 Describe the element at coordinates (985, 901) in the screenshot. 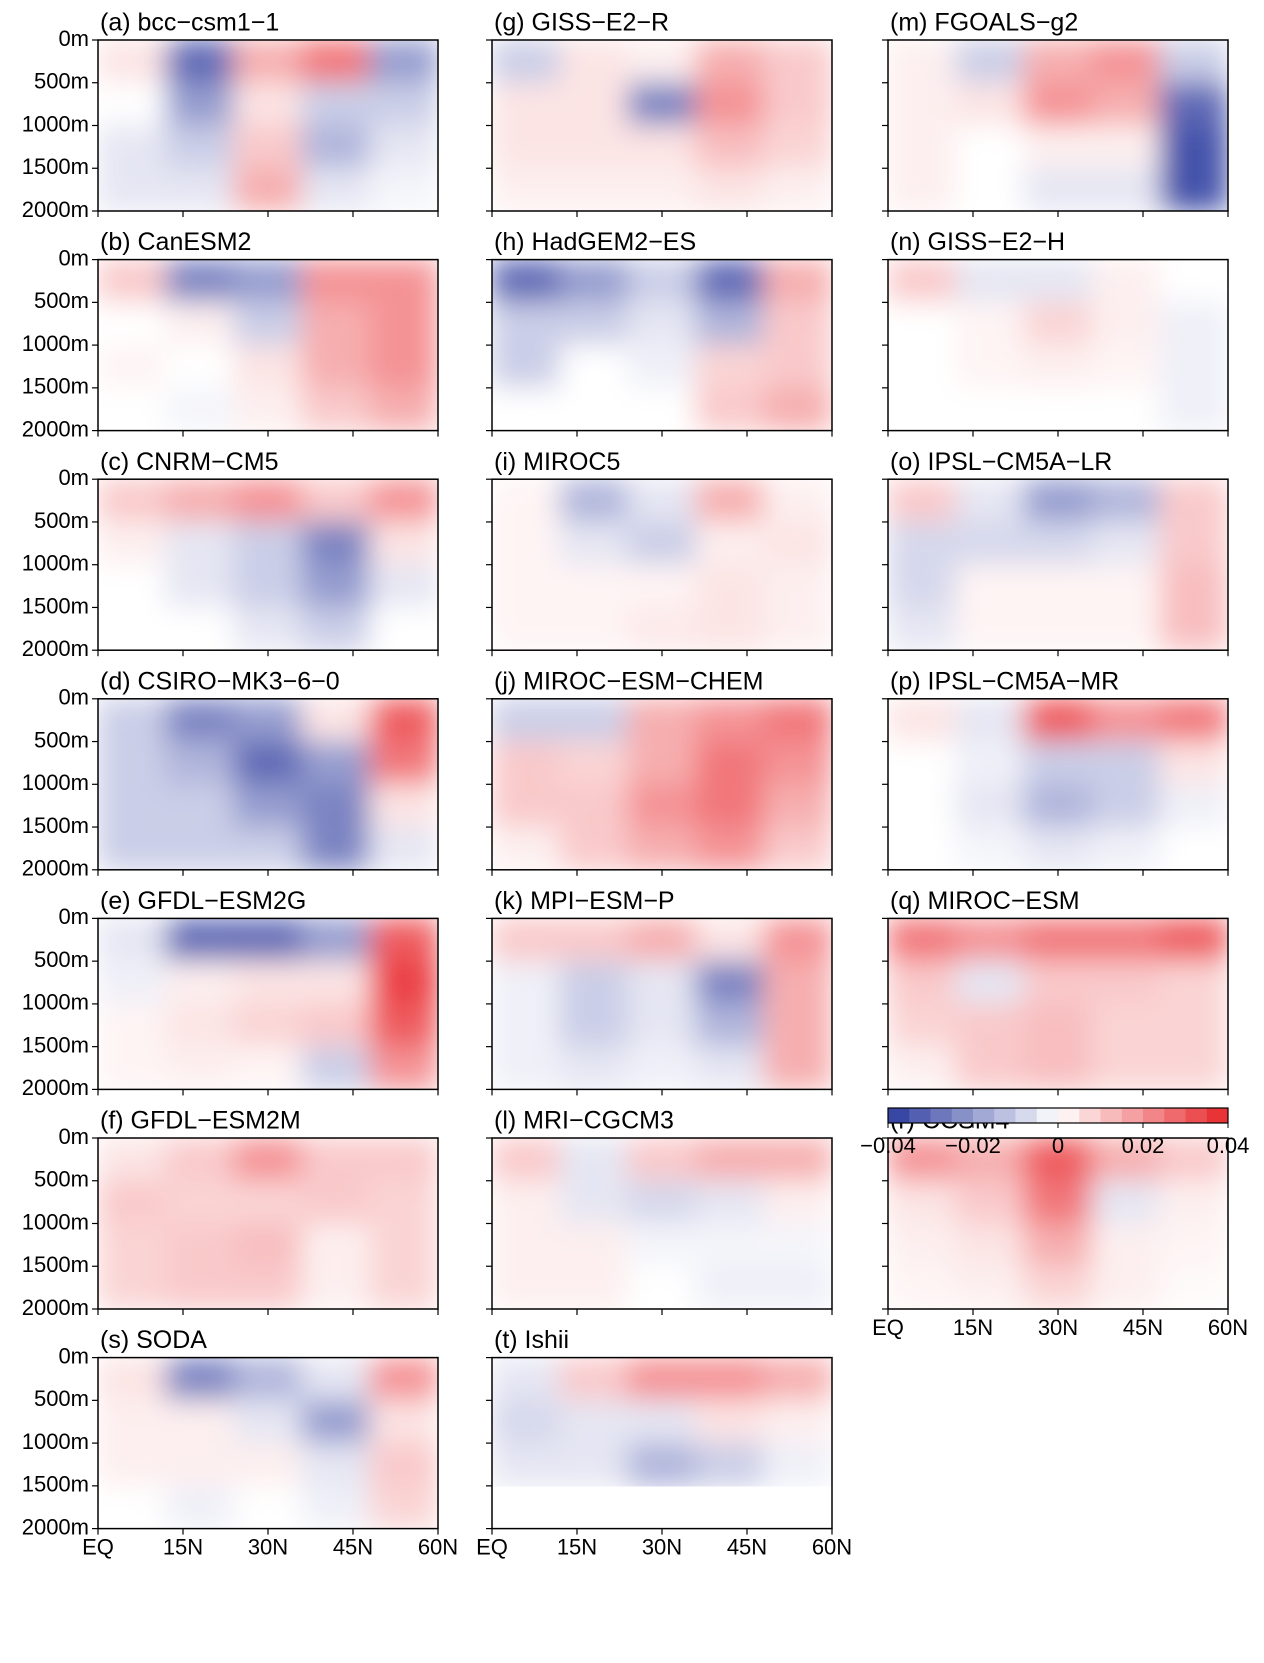

I see `panel-title: (q) MIROC−ESM` at that location.